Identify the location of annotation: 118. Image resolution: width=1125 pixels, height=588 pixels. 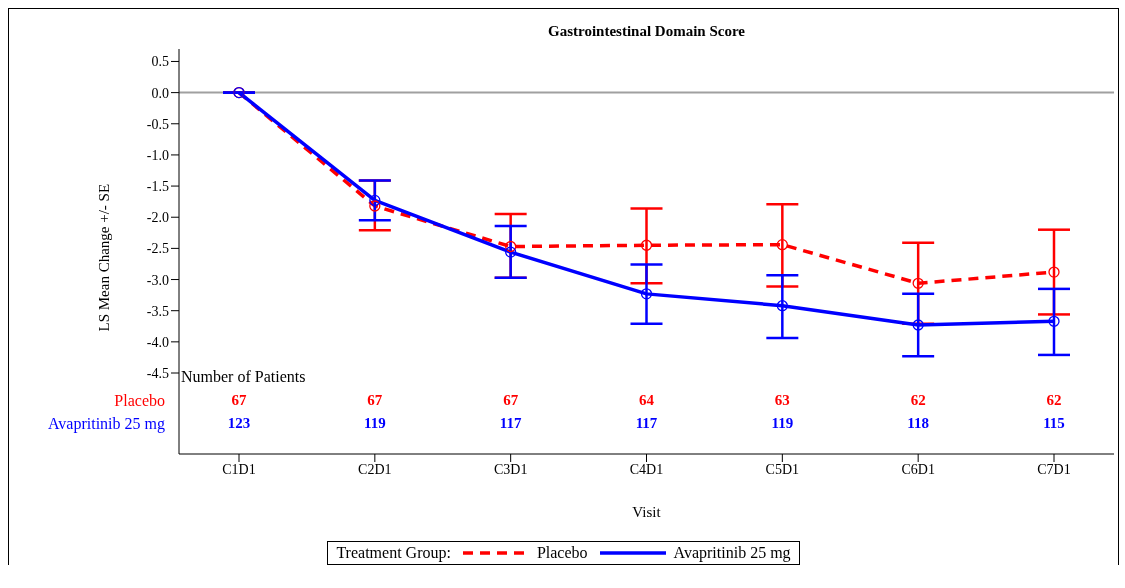
(918, 423).